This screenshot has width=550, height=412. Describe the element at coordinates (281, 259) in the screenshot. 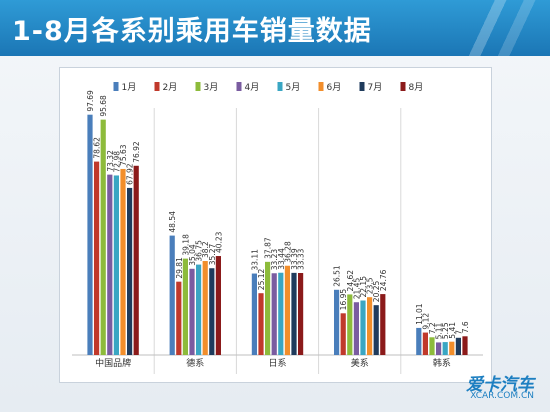

I see `data-label: 33.44` at that location.